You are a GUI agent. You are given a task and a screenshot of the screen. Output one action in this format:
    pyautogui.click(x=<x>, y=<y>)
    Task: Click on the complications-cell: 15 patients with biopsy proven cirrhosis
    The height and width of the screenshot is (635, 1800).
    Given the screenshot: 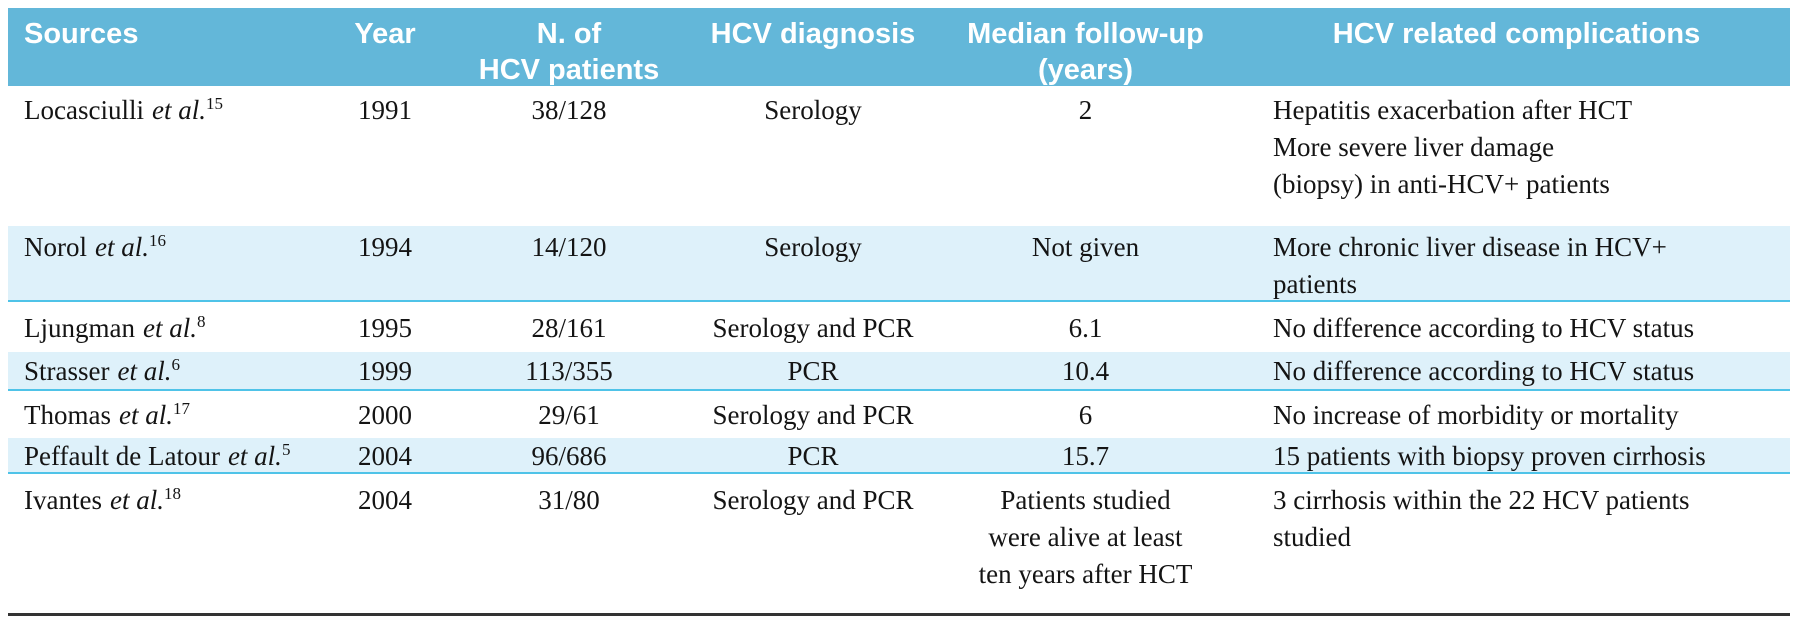 What is the action you would take?
    pyautogui.click(x=1489, y=456)
    